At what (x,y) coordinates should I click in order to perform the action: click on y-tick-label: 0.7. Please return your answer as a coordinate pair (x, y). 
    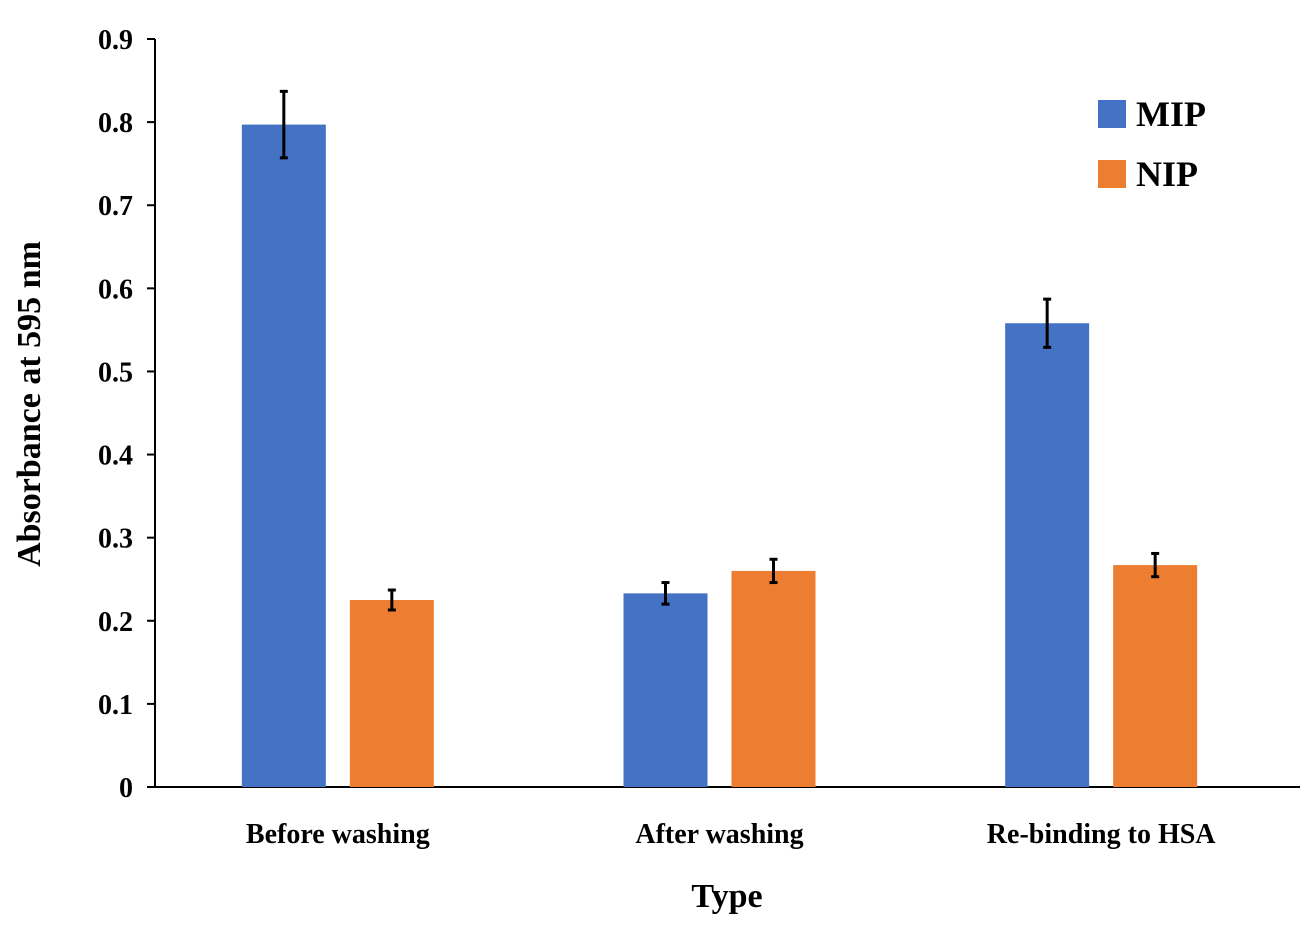
    Looking at the image, I should click on (115, 206).